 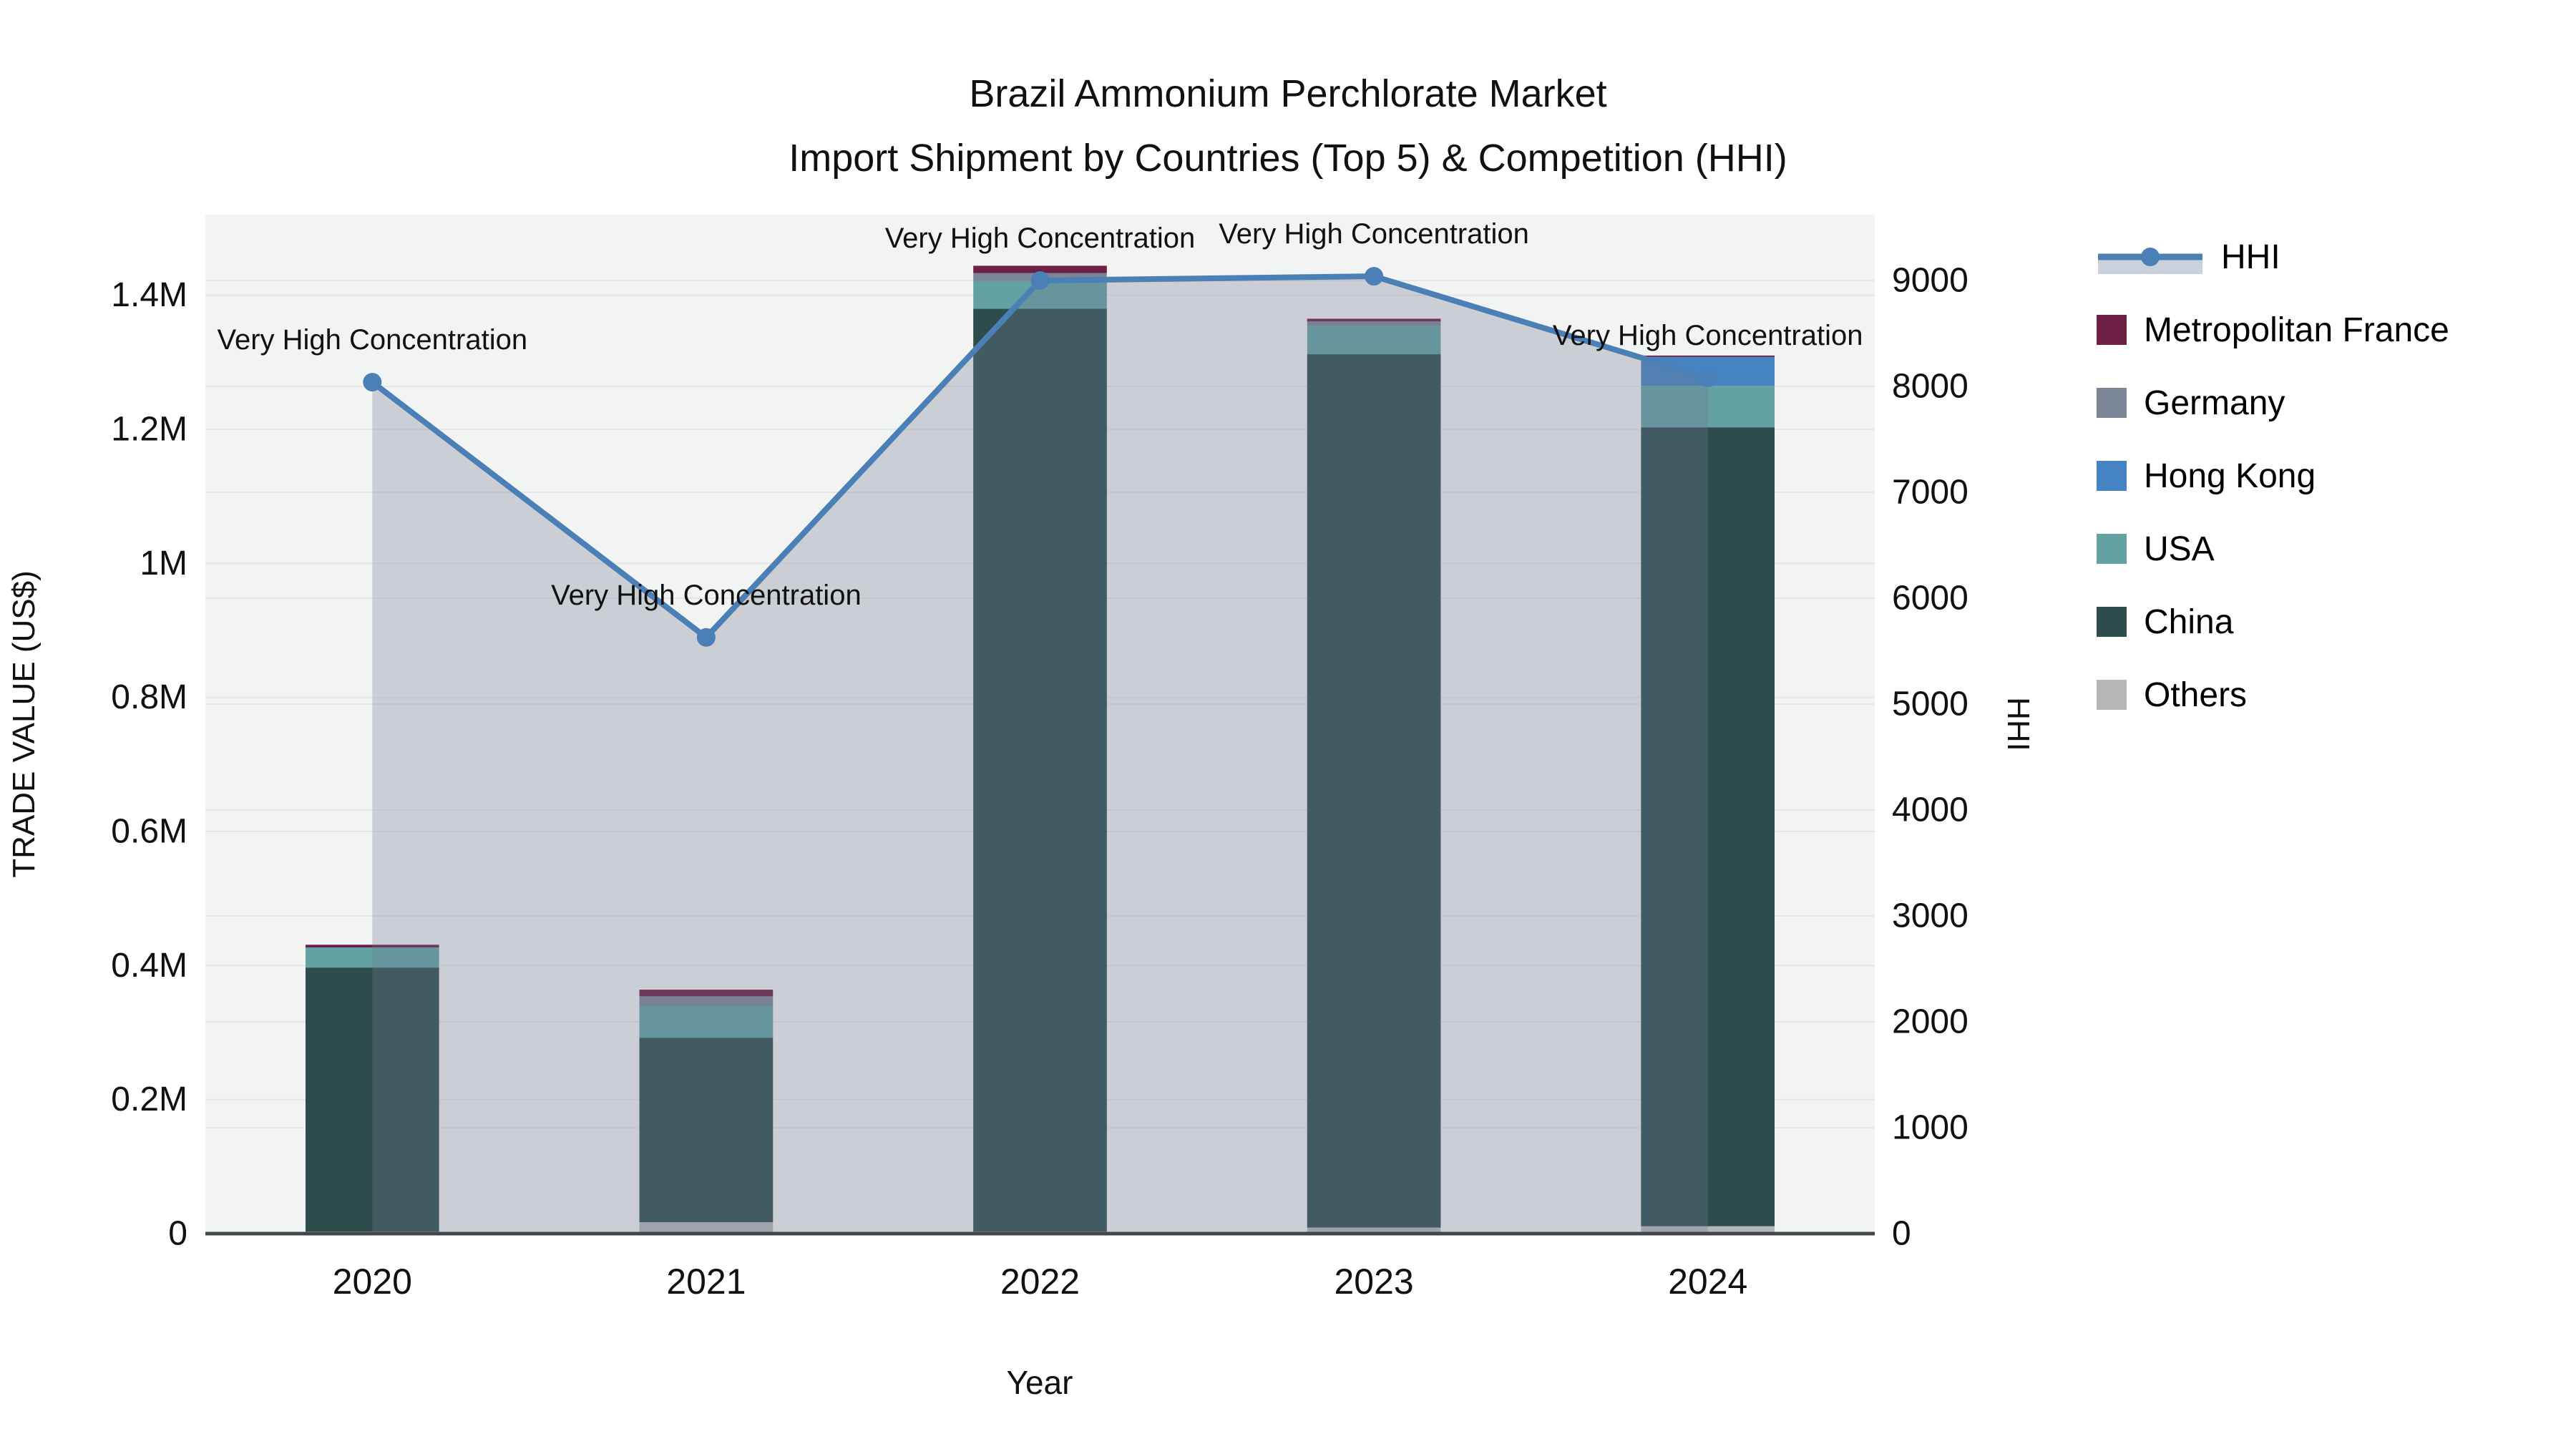 What do you see at coordinates (2273, 695) in the screenshot?
I see `legend-item-others: Others` at bounding box center [2273, 695].